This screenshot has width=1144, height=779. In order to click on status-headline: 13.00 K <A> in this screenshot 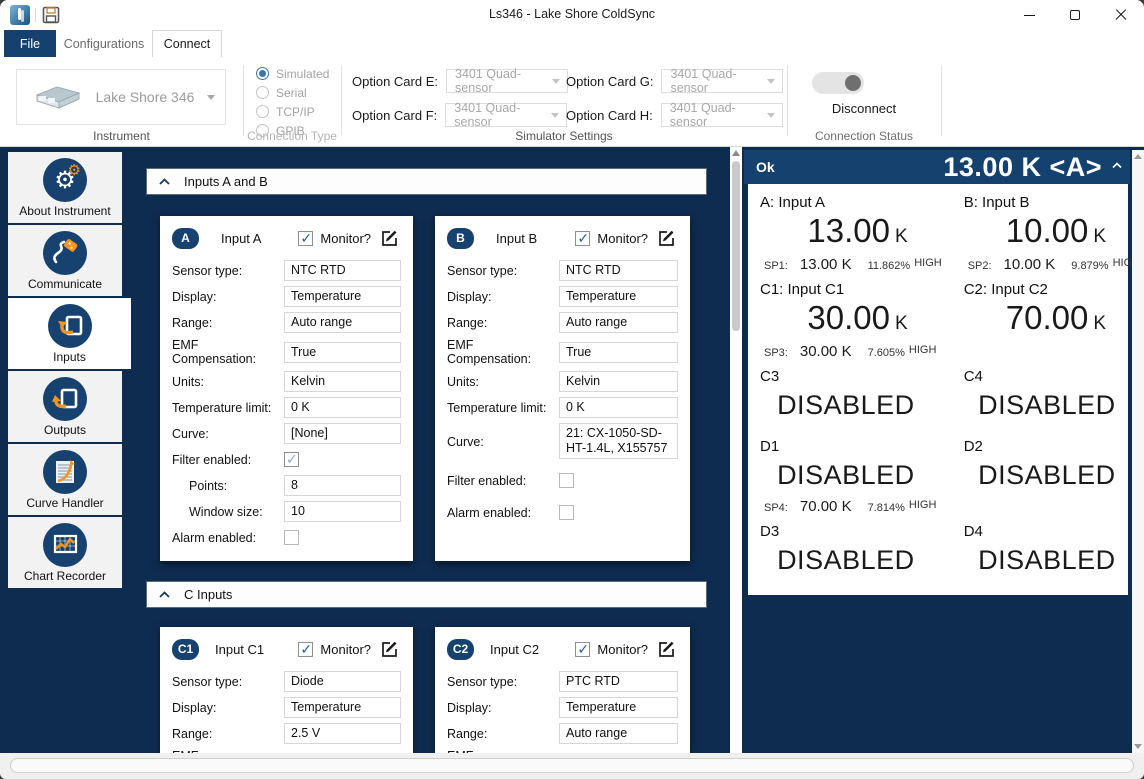, I will do `click(1022, 167)`.